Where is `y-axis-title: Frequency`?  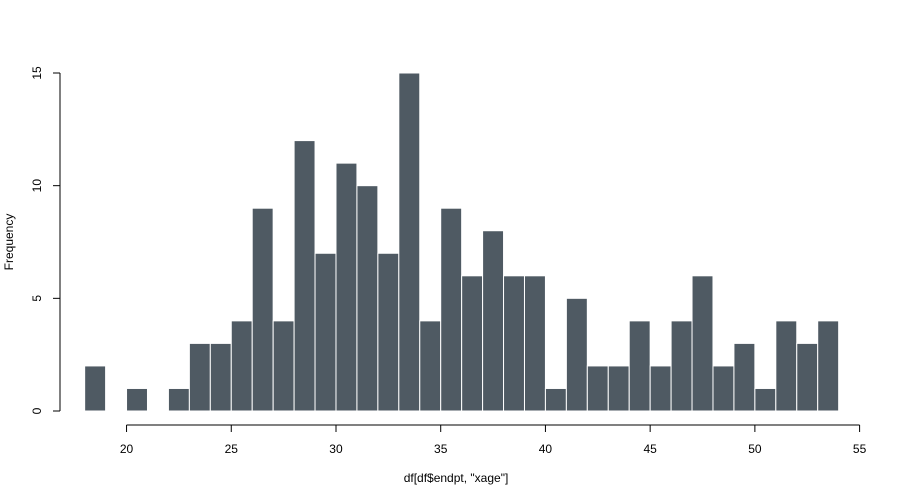
y-axis-title: Frequency is located at coordinates (9, 242).